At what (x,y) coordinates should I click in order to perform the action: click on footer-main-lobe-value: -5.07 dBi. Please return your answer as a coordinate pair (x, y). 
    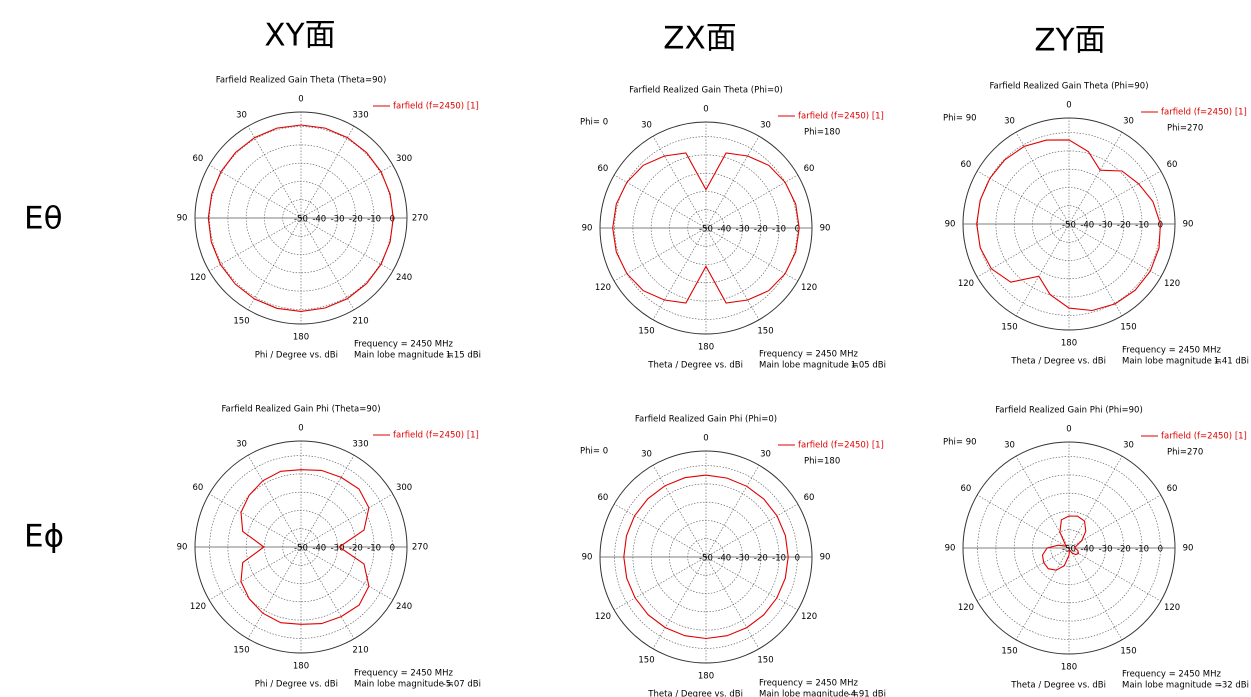
    Looking at the image, I should click on (462, 685).